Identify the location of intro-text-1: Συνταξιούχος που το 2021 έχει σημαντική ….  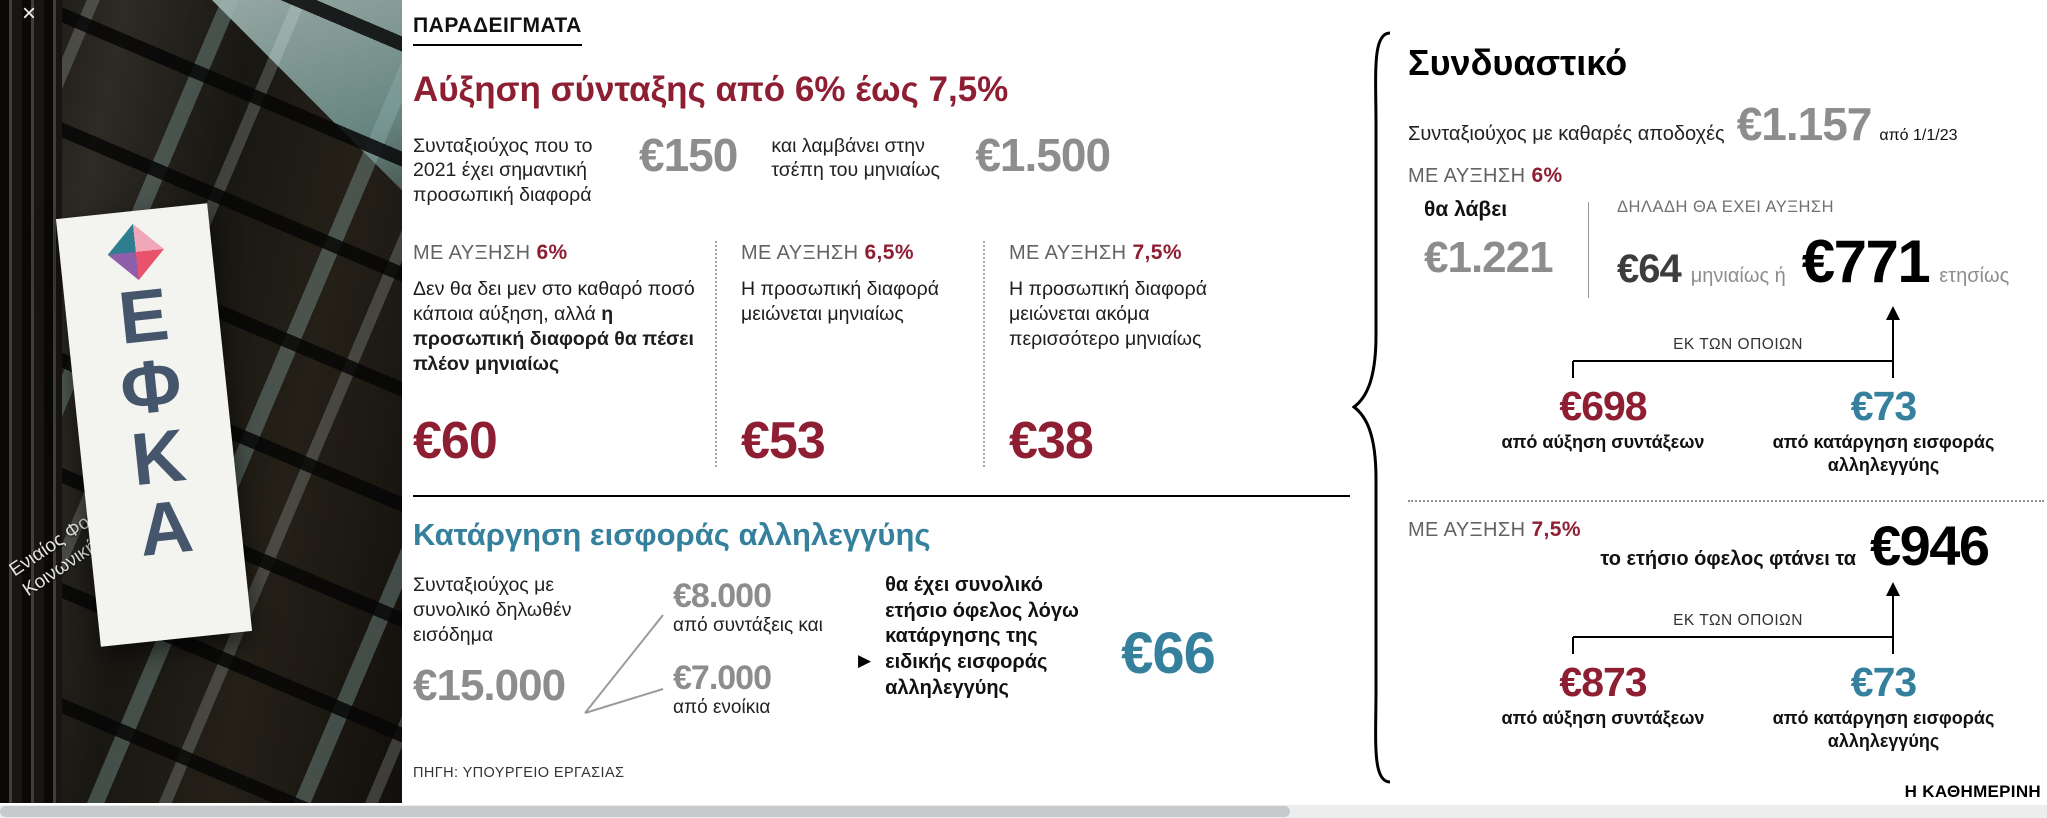
(503, 170).